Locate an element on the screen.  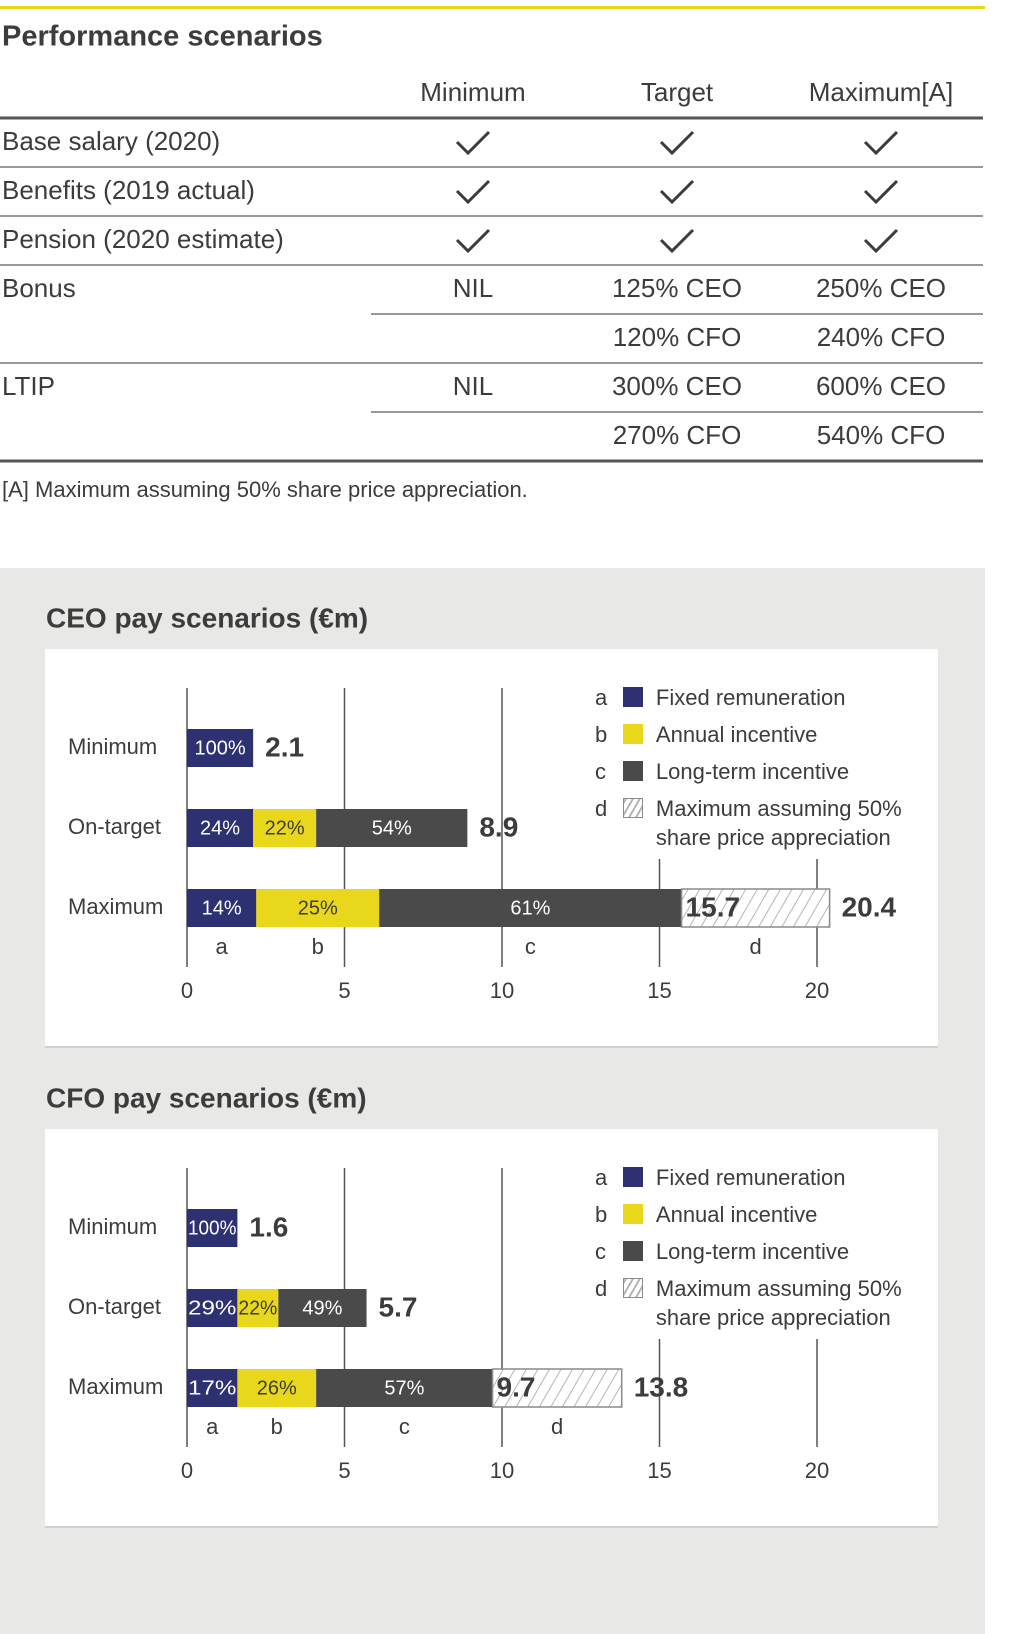
row-label: Base salary (2020) is located at coordinates (111, 141).